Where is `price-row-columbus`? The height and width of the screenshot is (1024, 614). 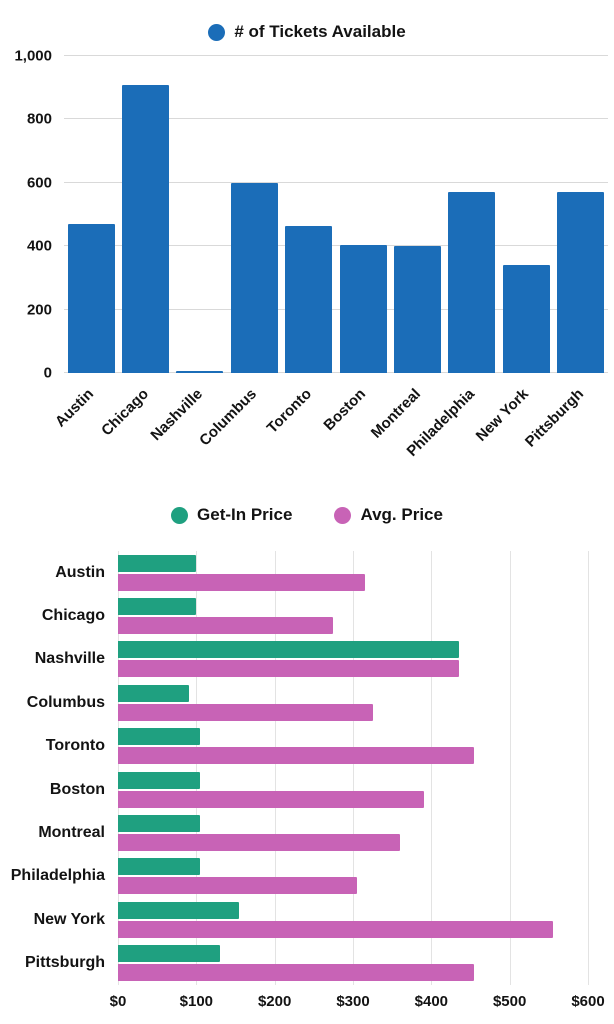
price-row-columbus is located at coordinates (353, 702).